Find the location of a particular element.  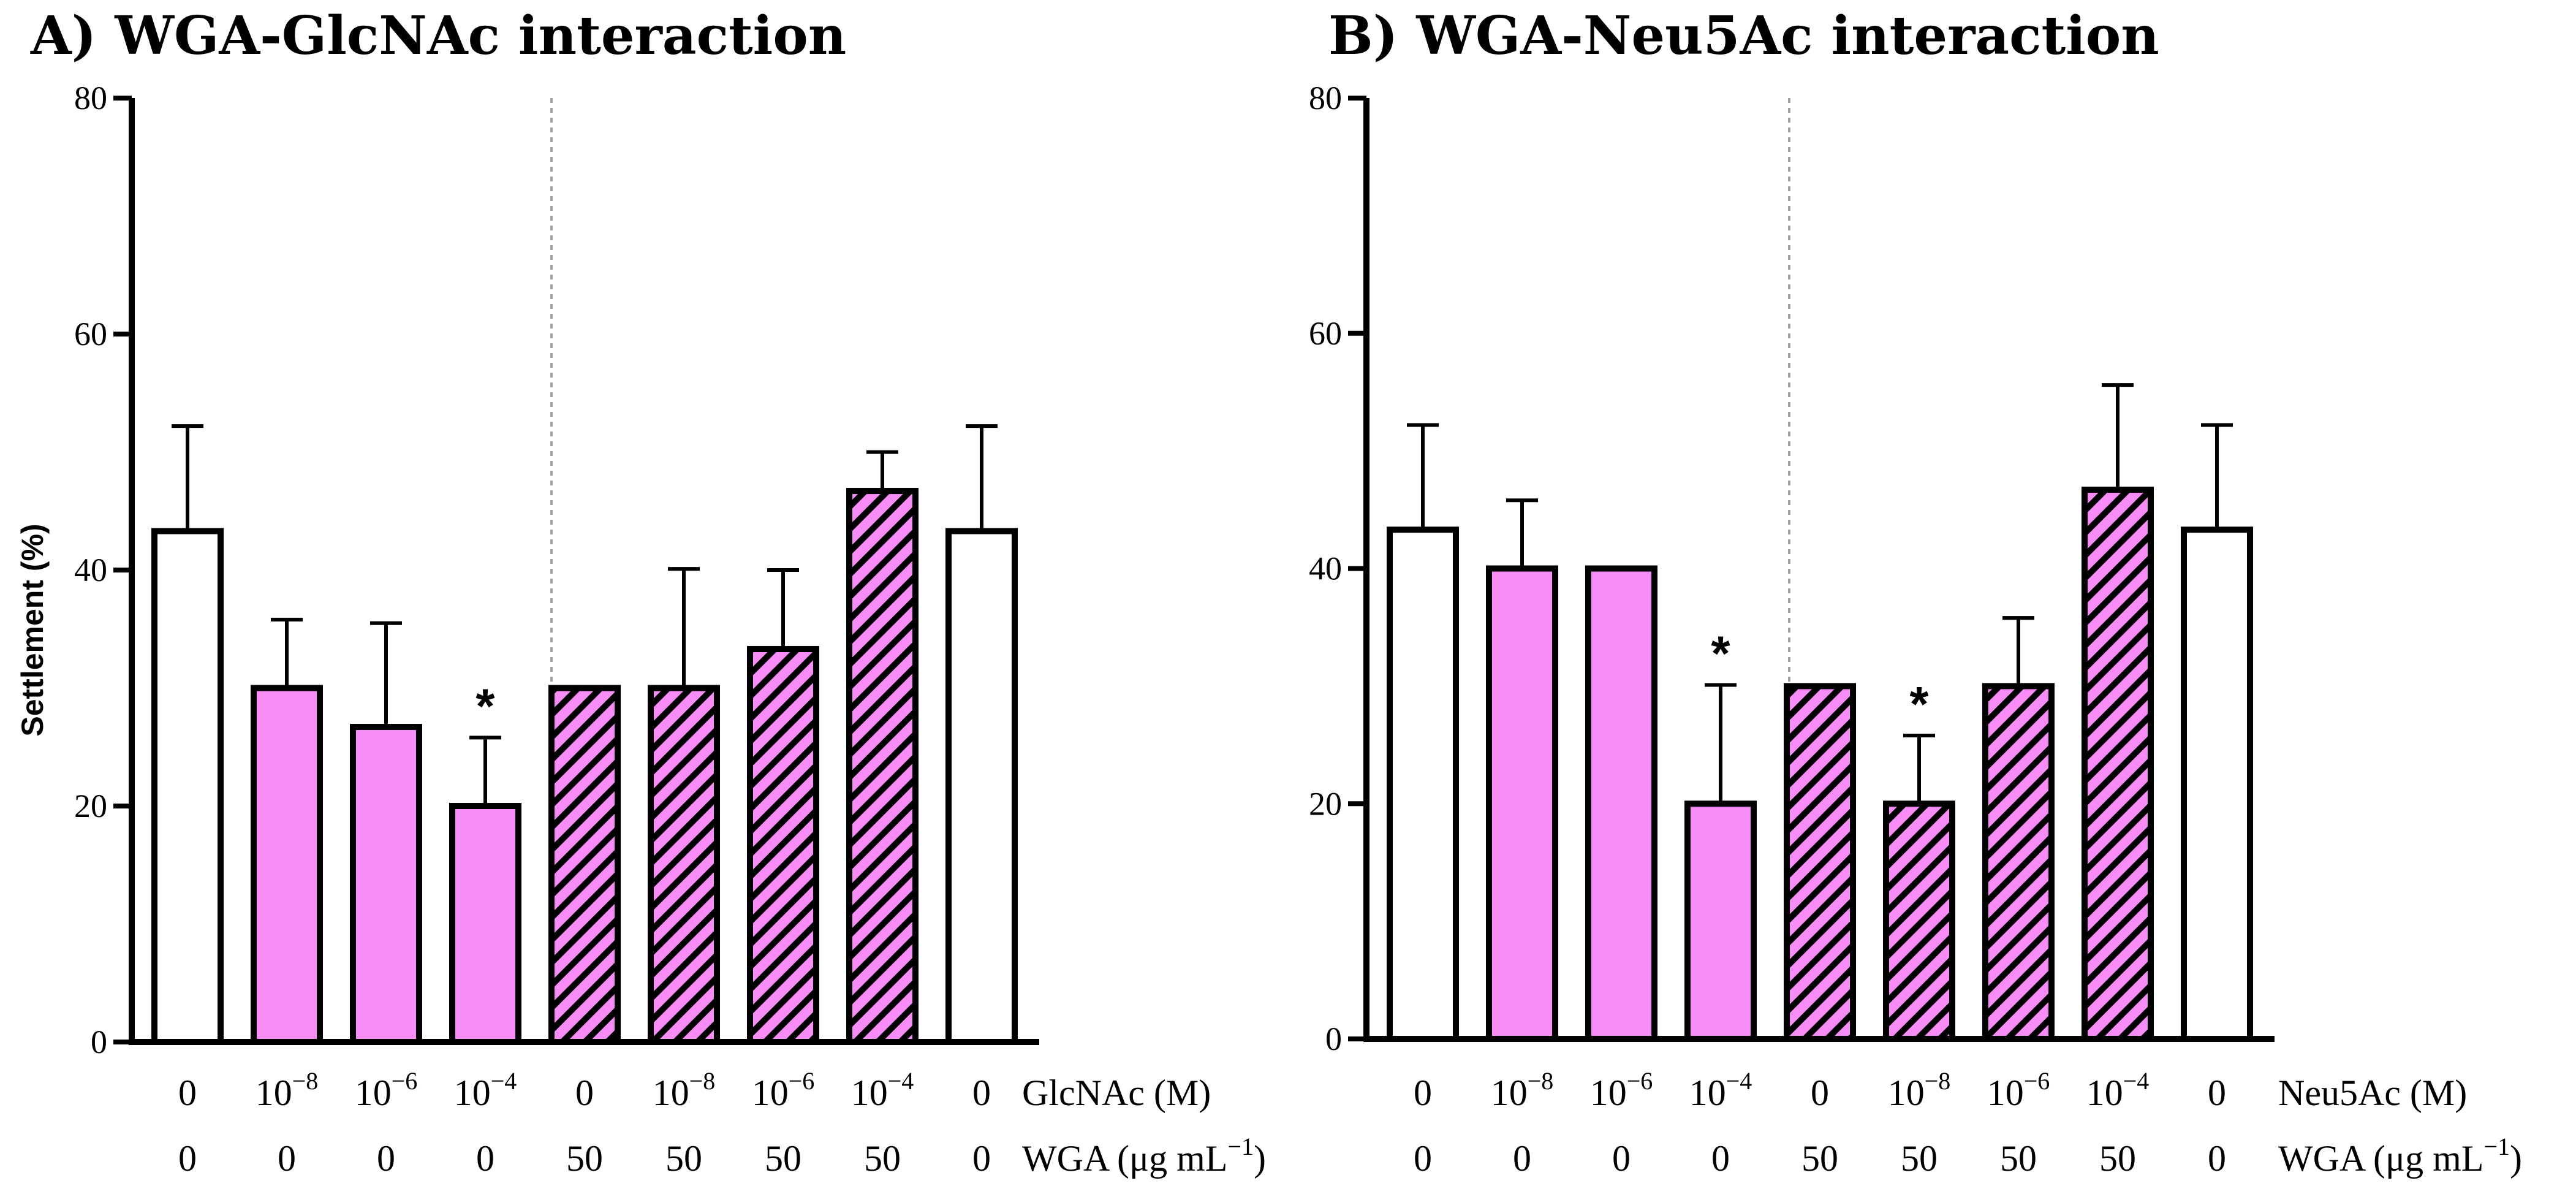

panel-b-row2-label-close: ) is located at coordinates (2516, 1158).